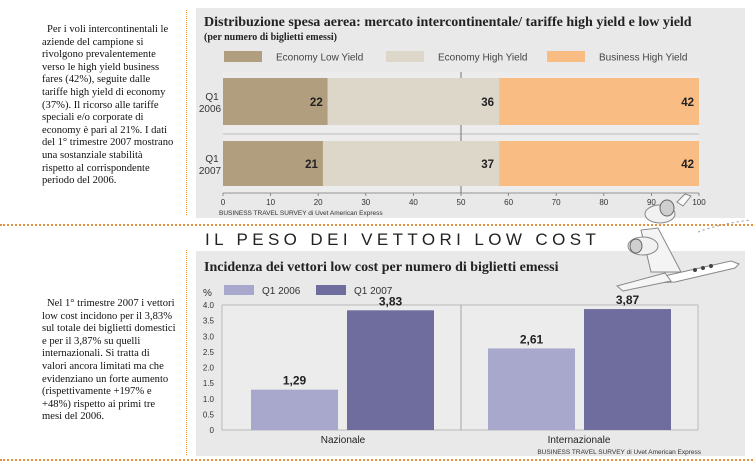 Image resolution: width=753 pixels, height=466 pixels. Describe the element at coordinates (209, 368) in the screenshot. I see `y-tick-label: 2.0` at that location.